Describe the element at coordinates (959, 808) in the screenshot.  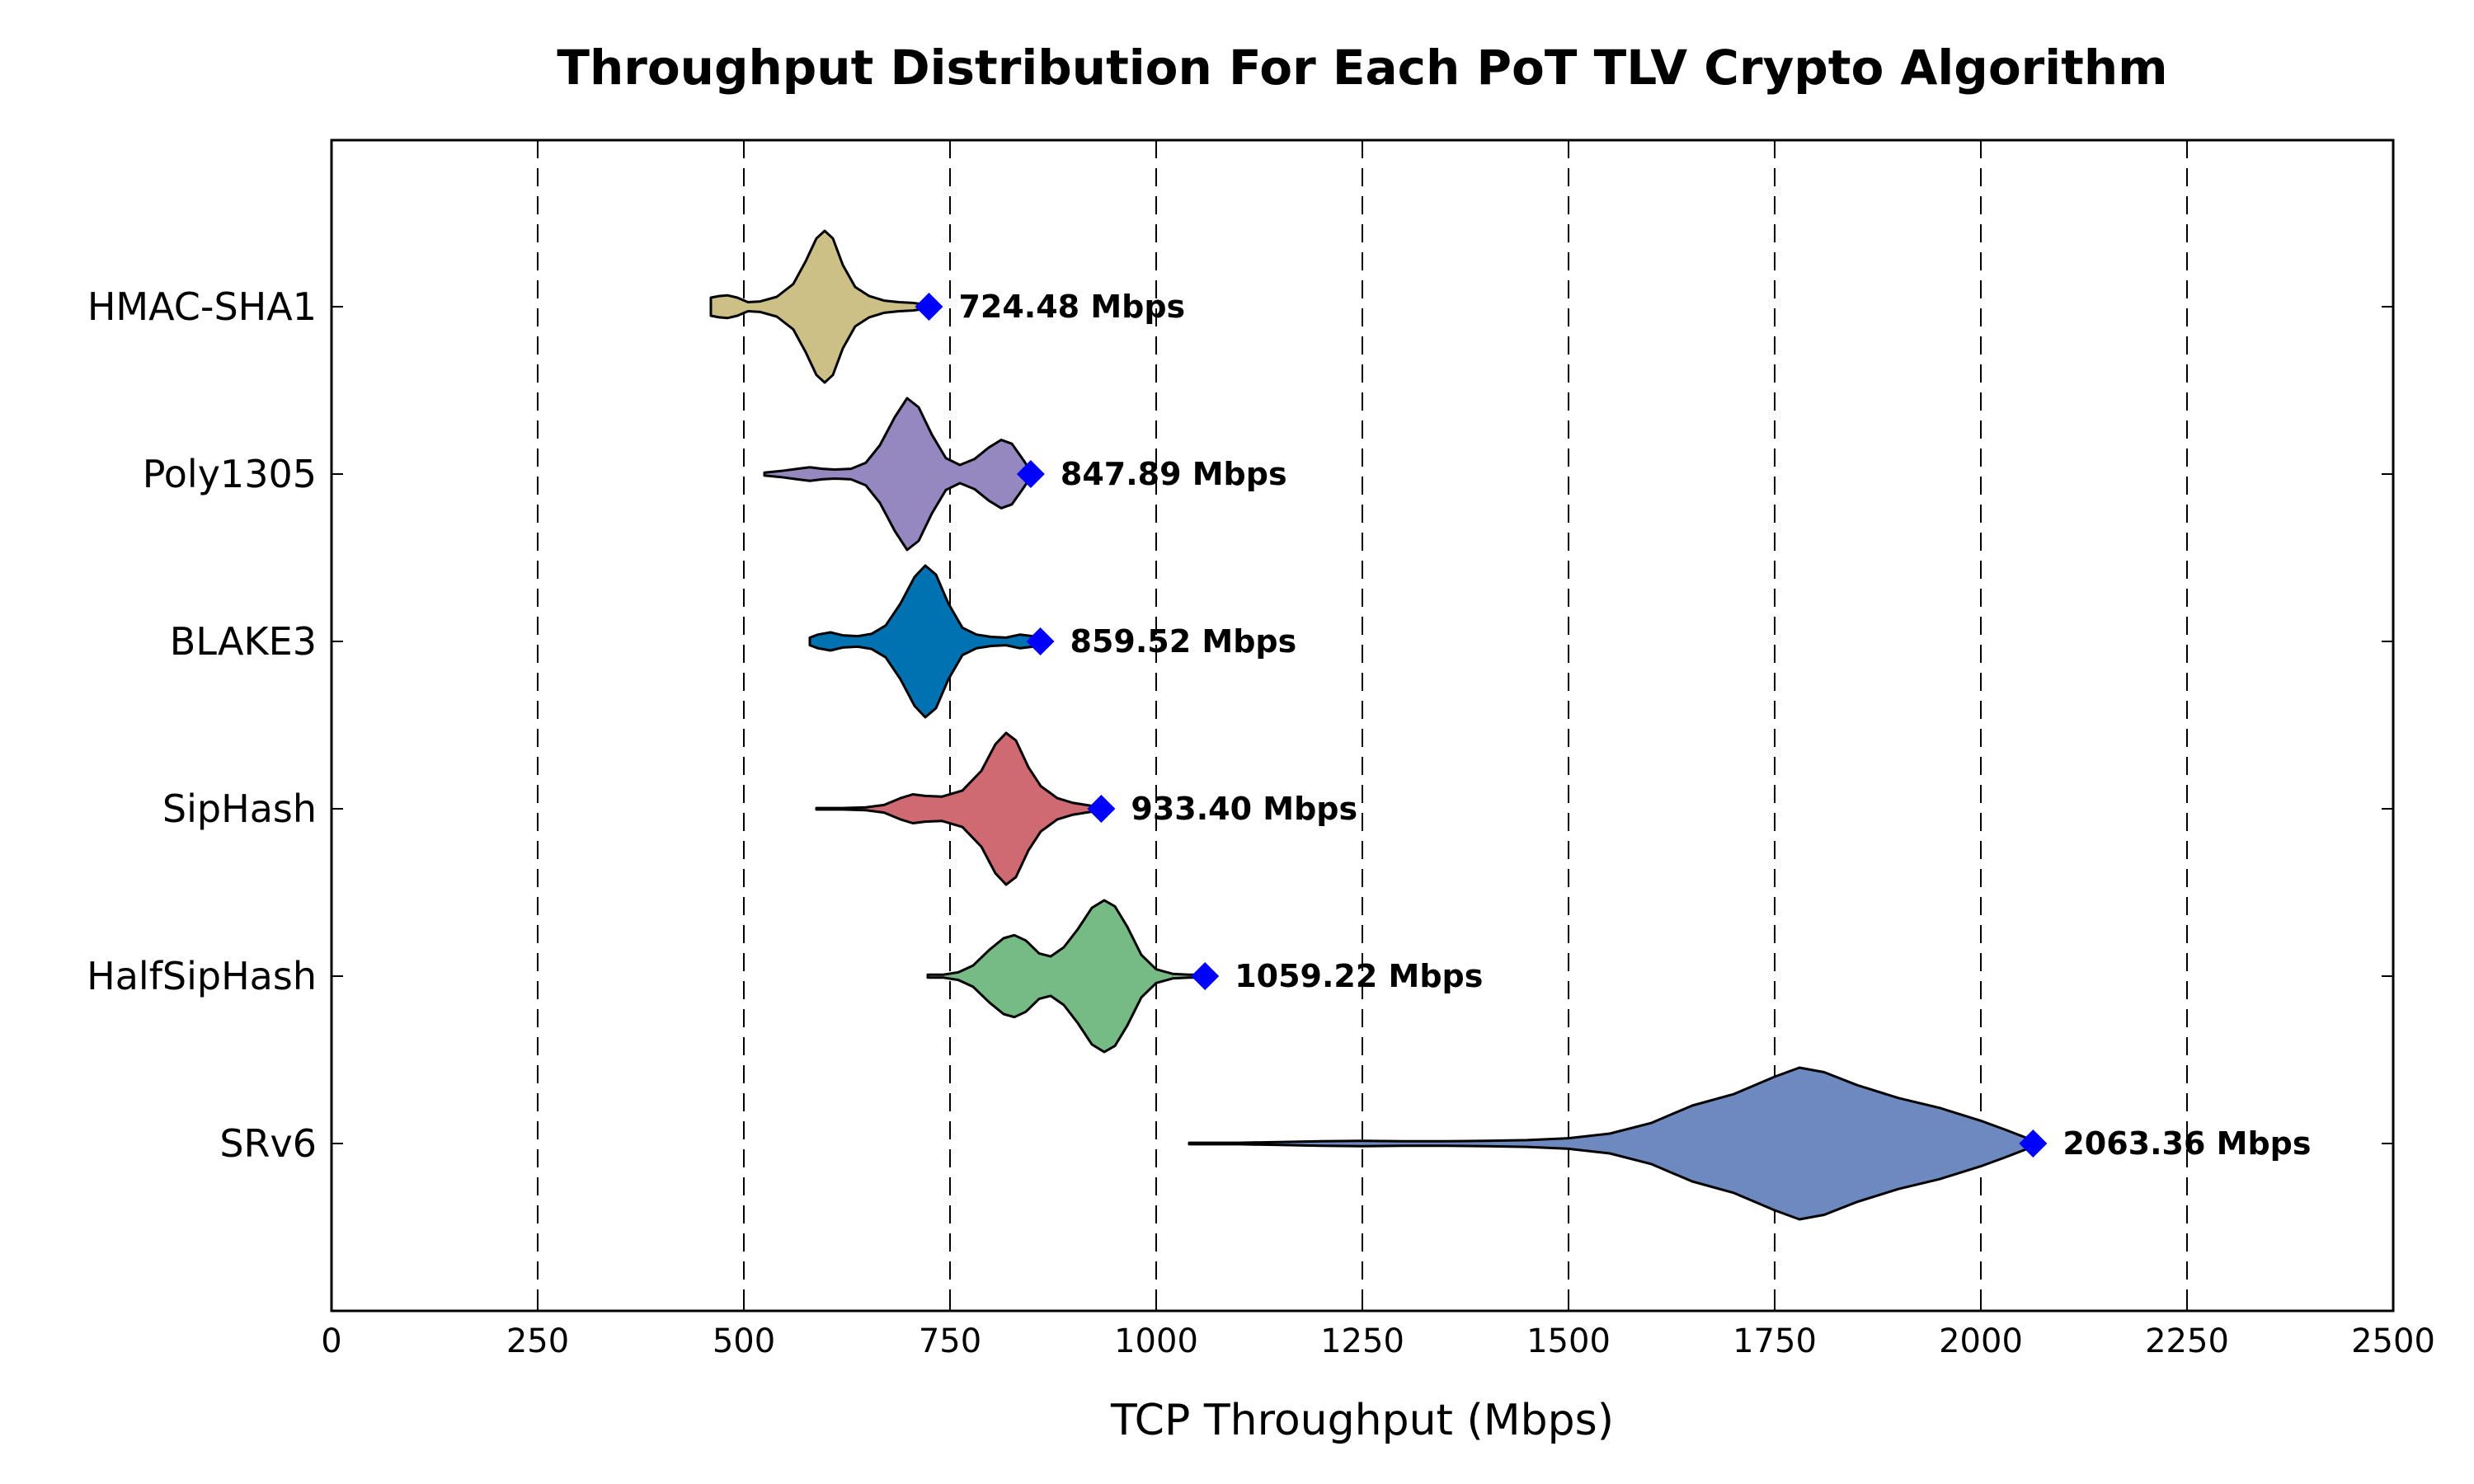
I see `violin-siphash` at that location.